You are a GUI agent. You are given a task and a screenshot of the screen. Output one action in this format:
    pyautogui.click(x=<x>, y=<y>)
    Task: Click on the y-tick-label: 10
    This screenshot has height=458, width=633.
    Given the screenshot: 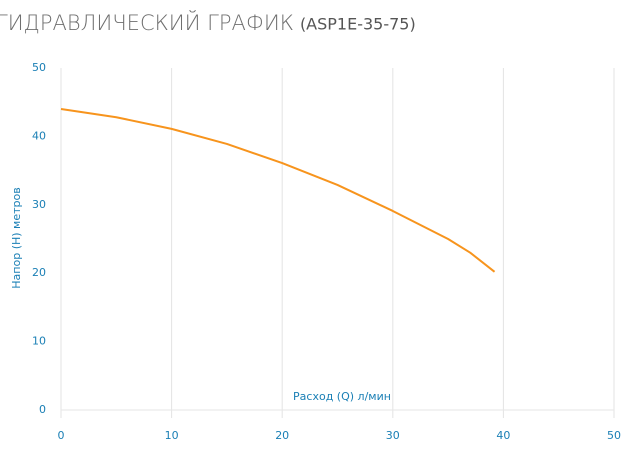 What is the action you would take?
    pyautogui.click(x=39, y=341)
    